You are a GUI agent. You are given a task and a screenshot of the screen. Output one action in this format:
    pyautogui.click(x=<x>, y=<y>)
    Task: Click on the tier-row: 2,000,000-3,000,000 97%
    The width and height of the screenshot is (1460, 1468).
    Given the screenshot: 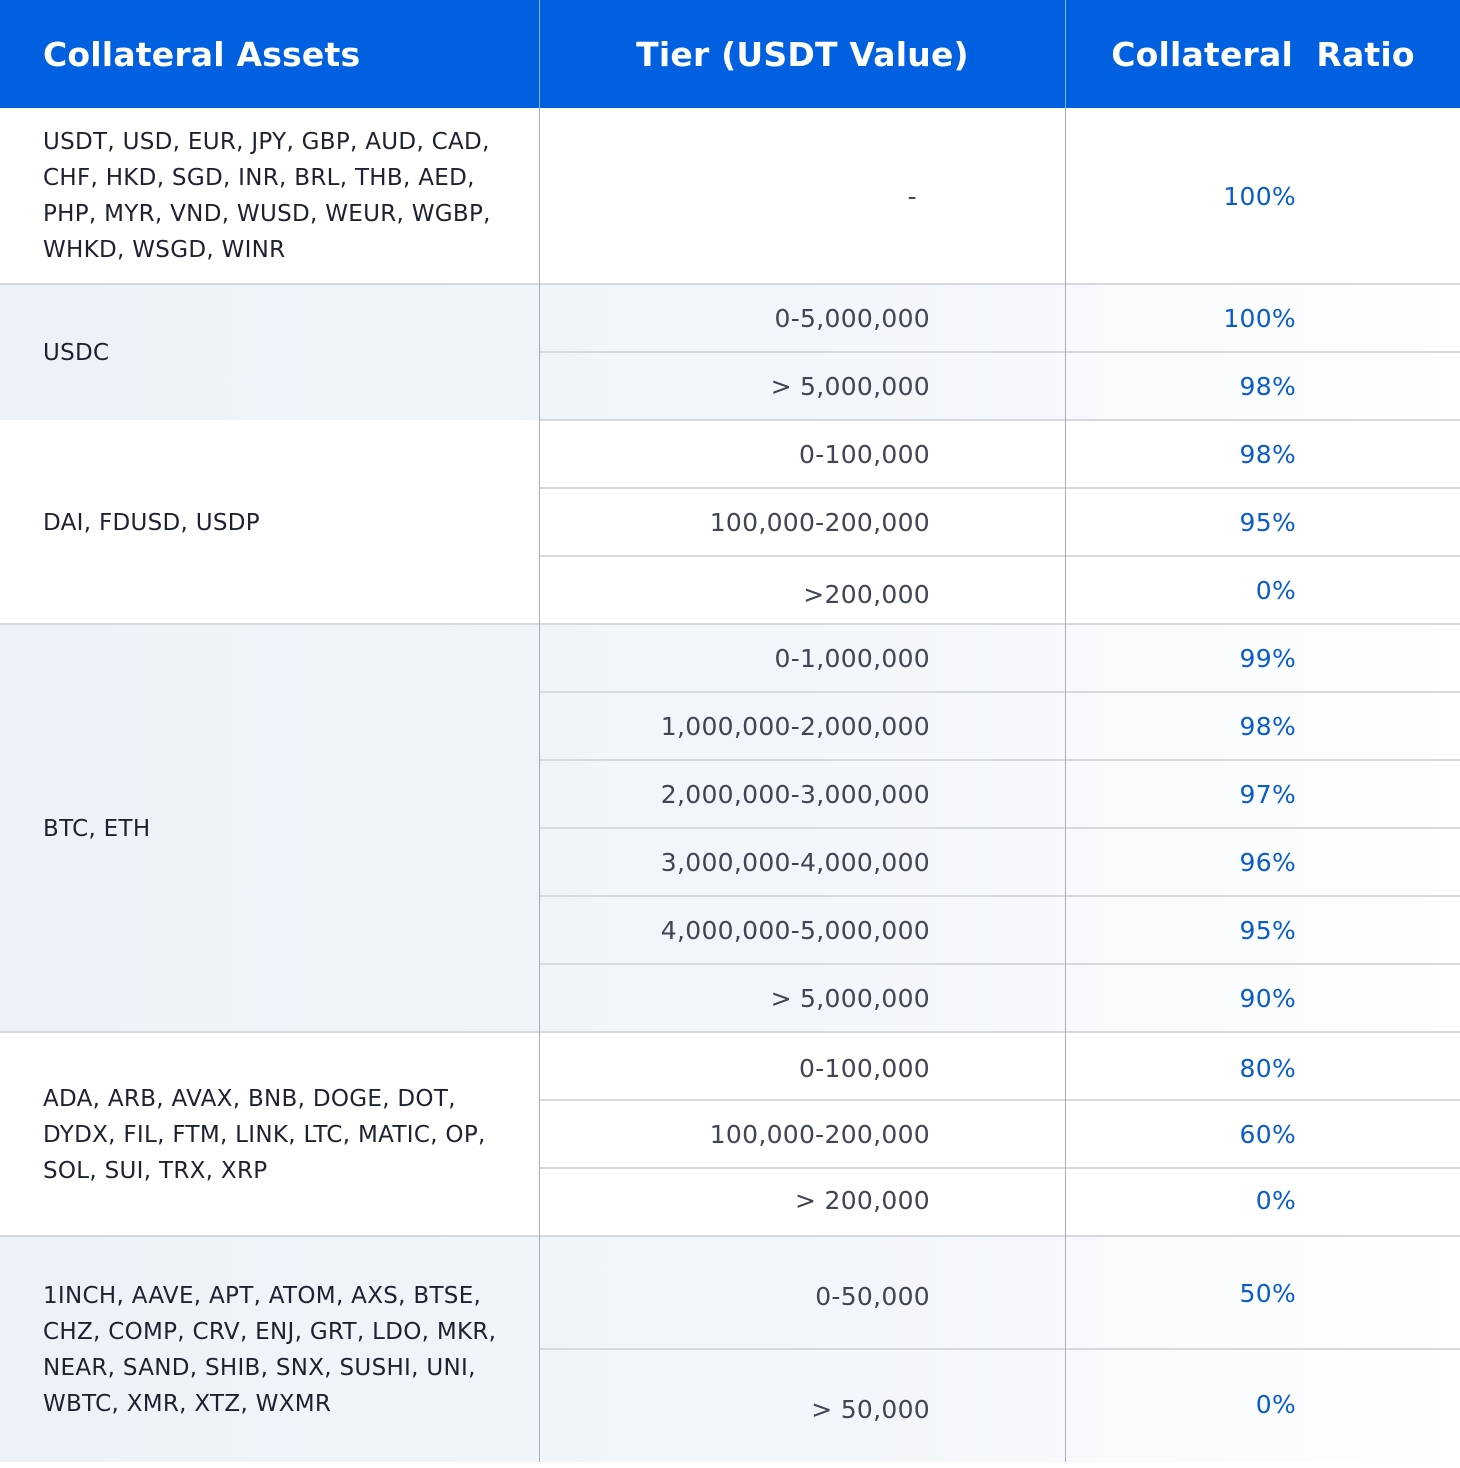 What is the action you would take?
    pyautogui.click(x=1000, y=794)
    